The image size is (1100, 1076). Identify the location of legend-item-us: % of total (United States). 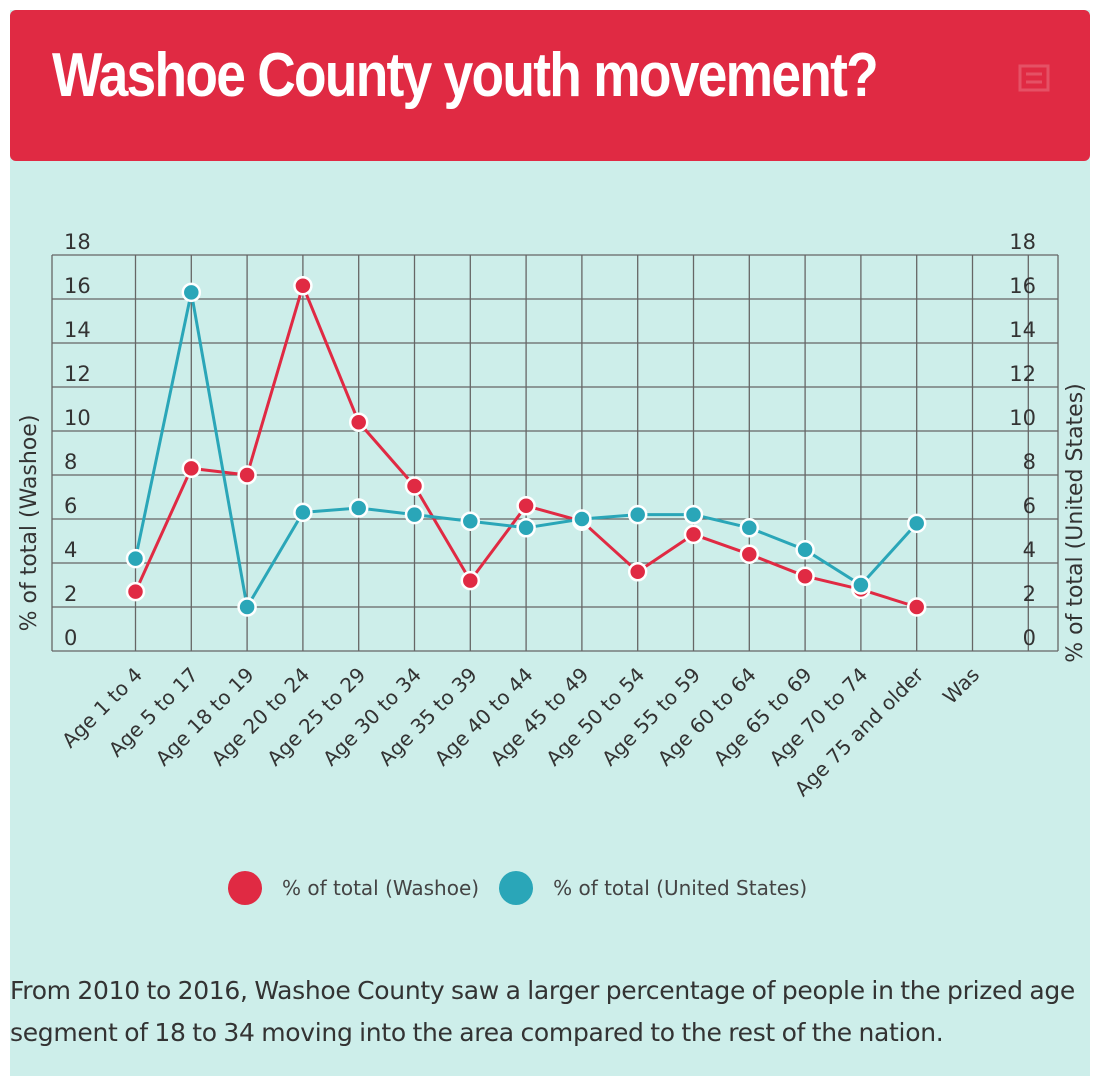
(653, 888).